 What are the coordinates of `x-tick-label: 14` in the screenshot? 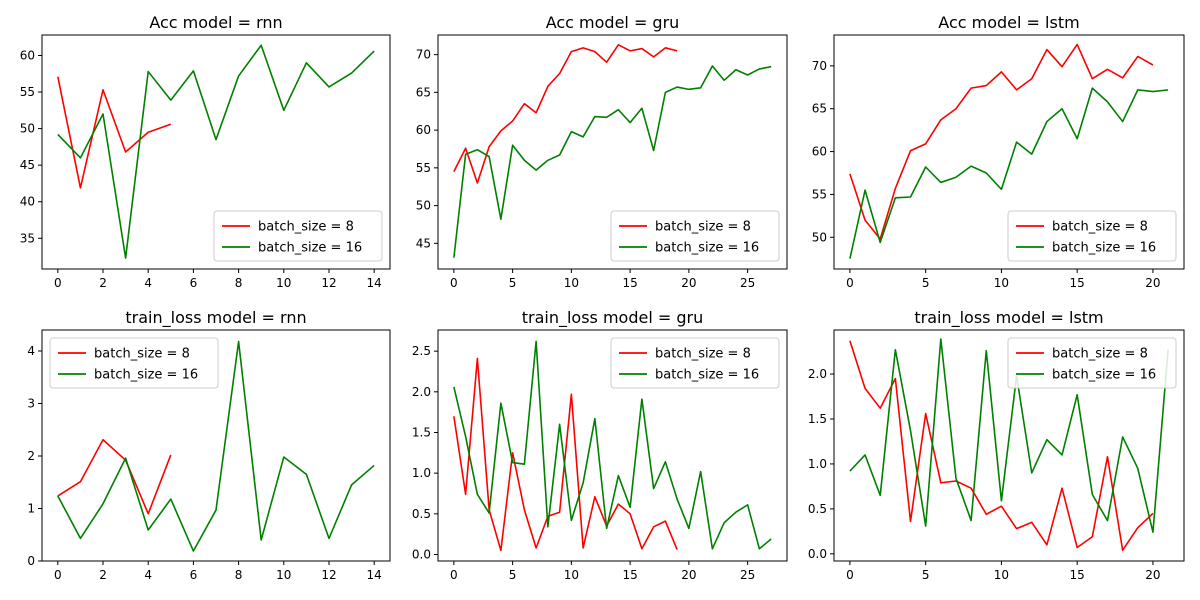 It's located at (374, 283).